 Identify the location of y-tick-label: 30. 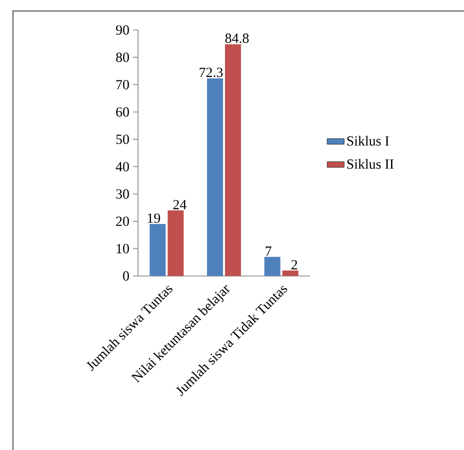
(122, 194).